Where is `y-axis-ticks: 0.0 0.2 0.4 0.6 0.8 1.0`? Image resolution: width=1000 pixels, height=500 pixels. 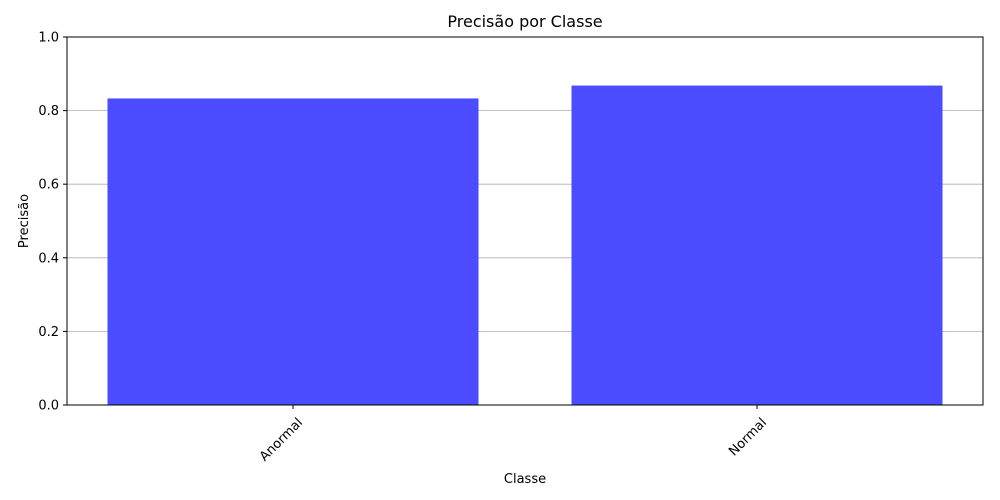 y-axis-ticks: 0.0 0.2 0.4 0.6 0.8 1.0 is located at coordinates (52, 222).